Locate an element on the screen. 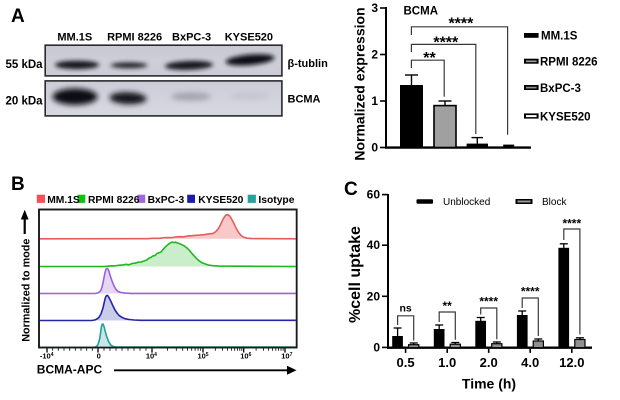 Image resolution: width=620 pixels, height=400 pixels. svg-text: 40 is located at coordinates (374, 245).